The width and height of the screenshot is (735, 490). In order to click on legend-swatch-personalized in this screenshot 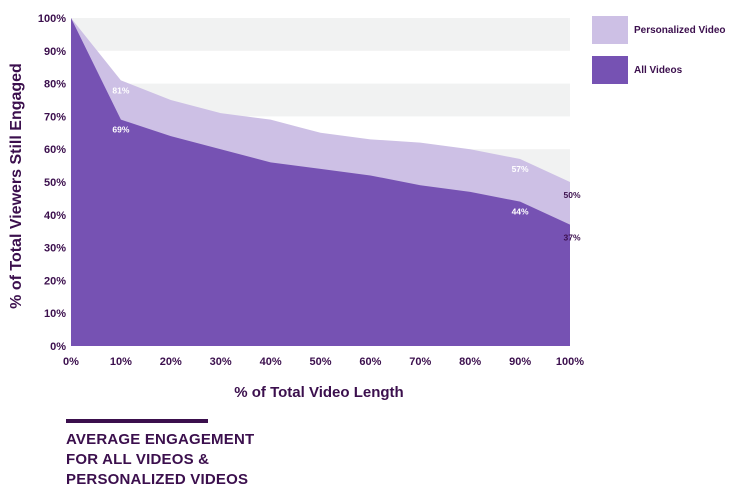, I will do `click(610, 30)`.